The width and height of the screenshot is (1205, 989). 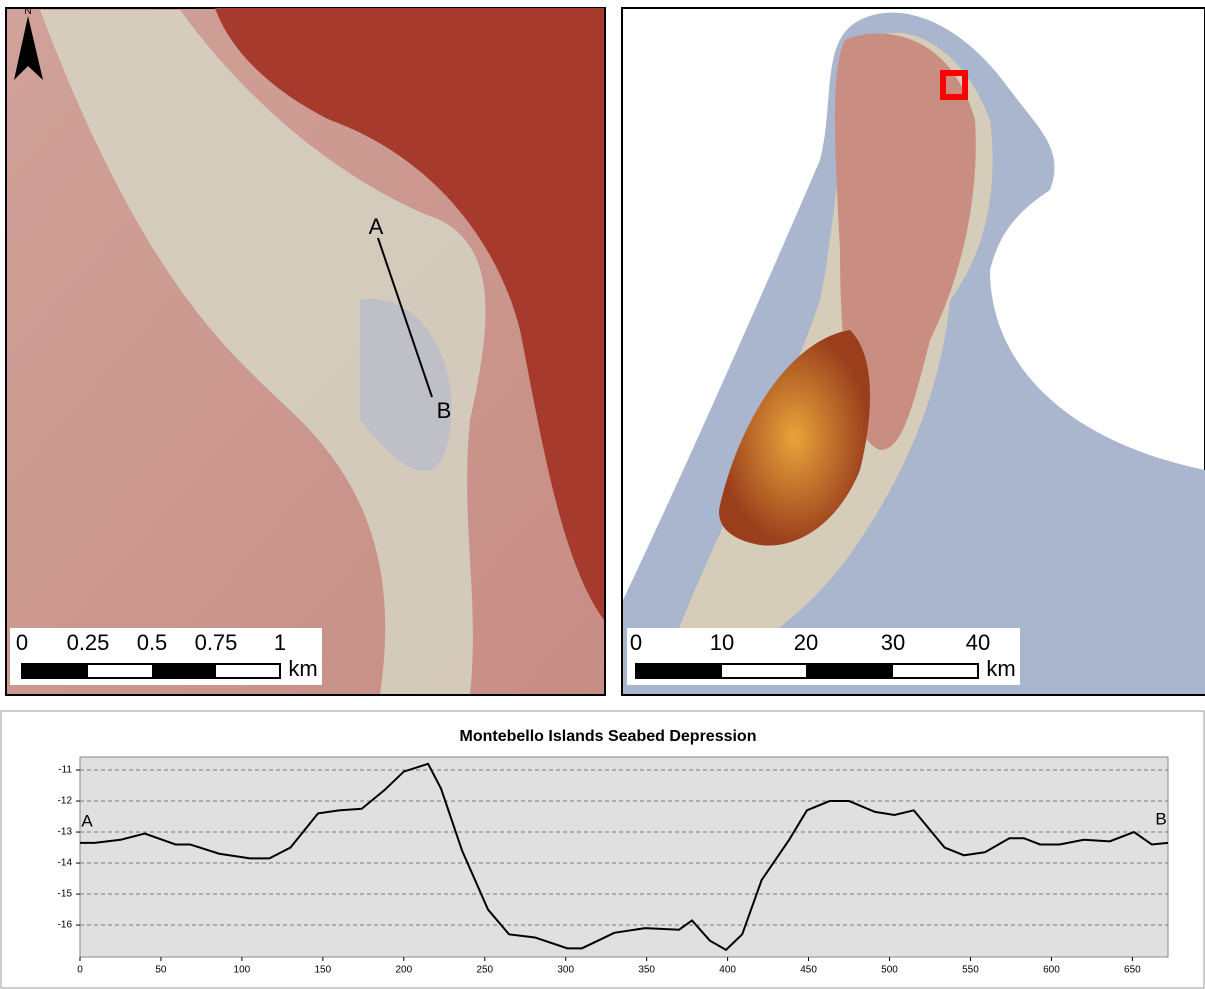 What do you see at coordinates (806, 642) in the screenshot?
I see `scale-label: 20` at bounding box center [806, 642].